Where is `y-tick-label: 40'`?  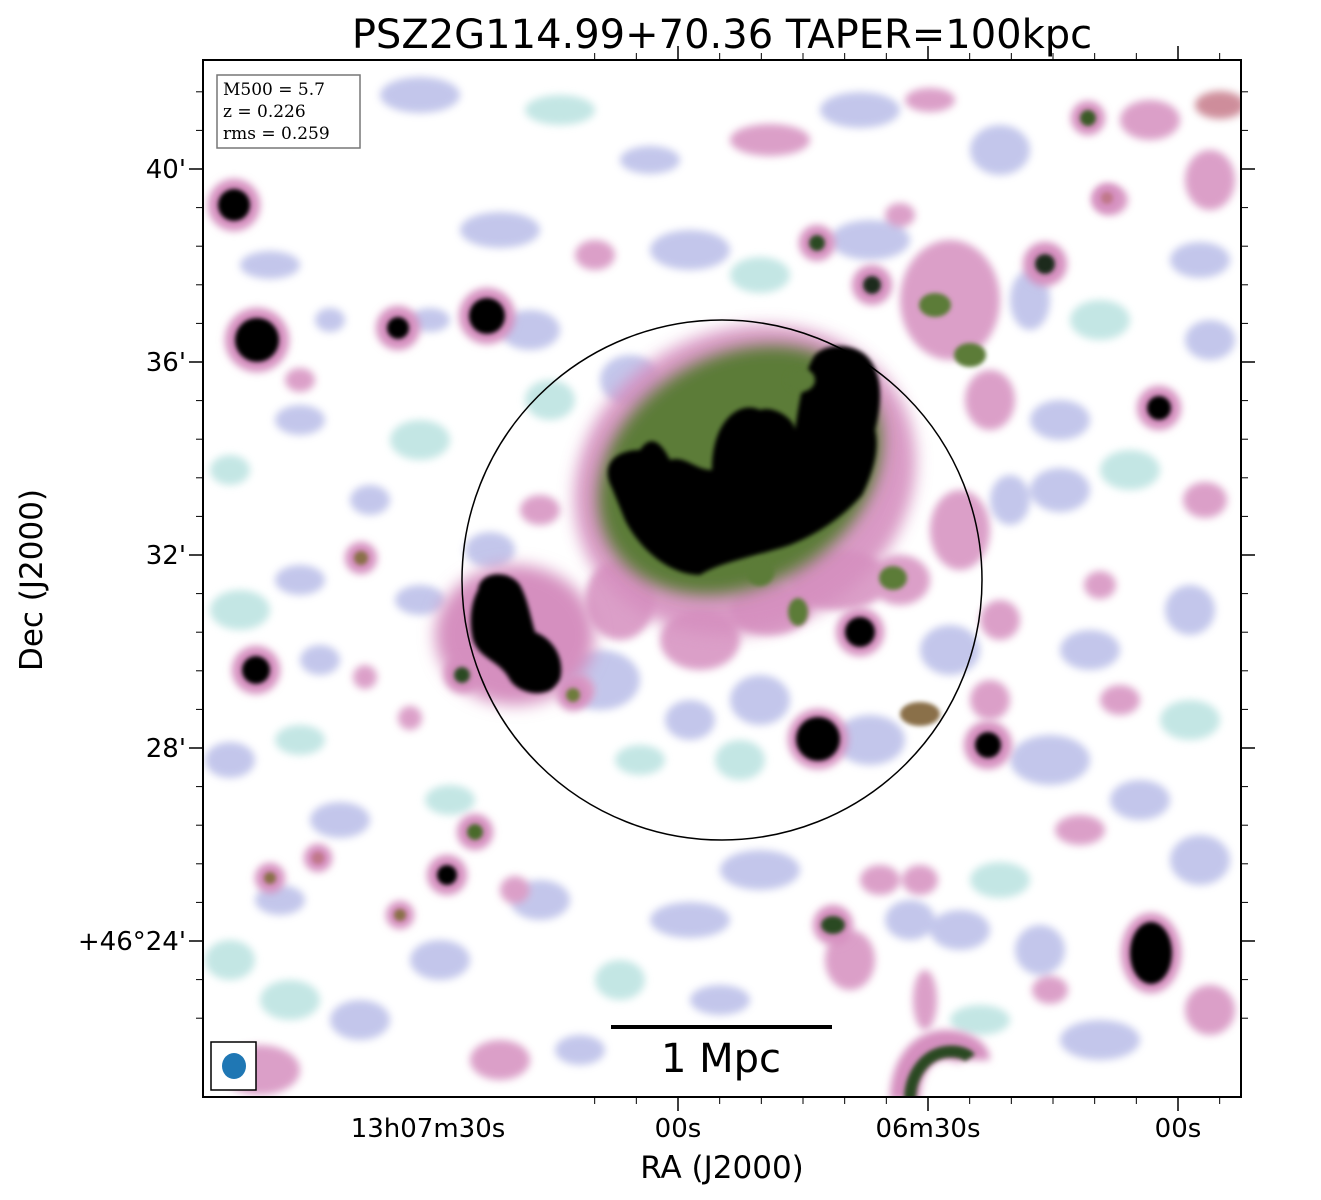 y-tick-label: 40' is located at coordinates (166, 170).